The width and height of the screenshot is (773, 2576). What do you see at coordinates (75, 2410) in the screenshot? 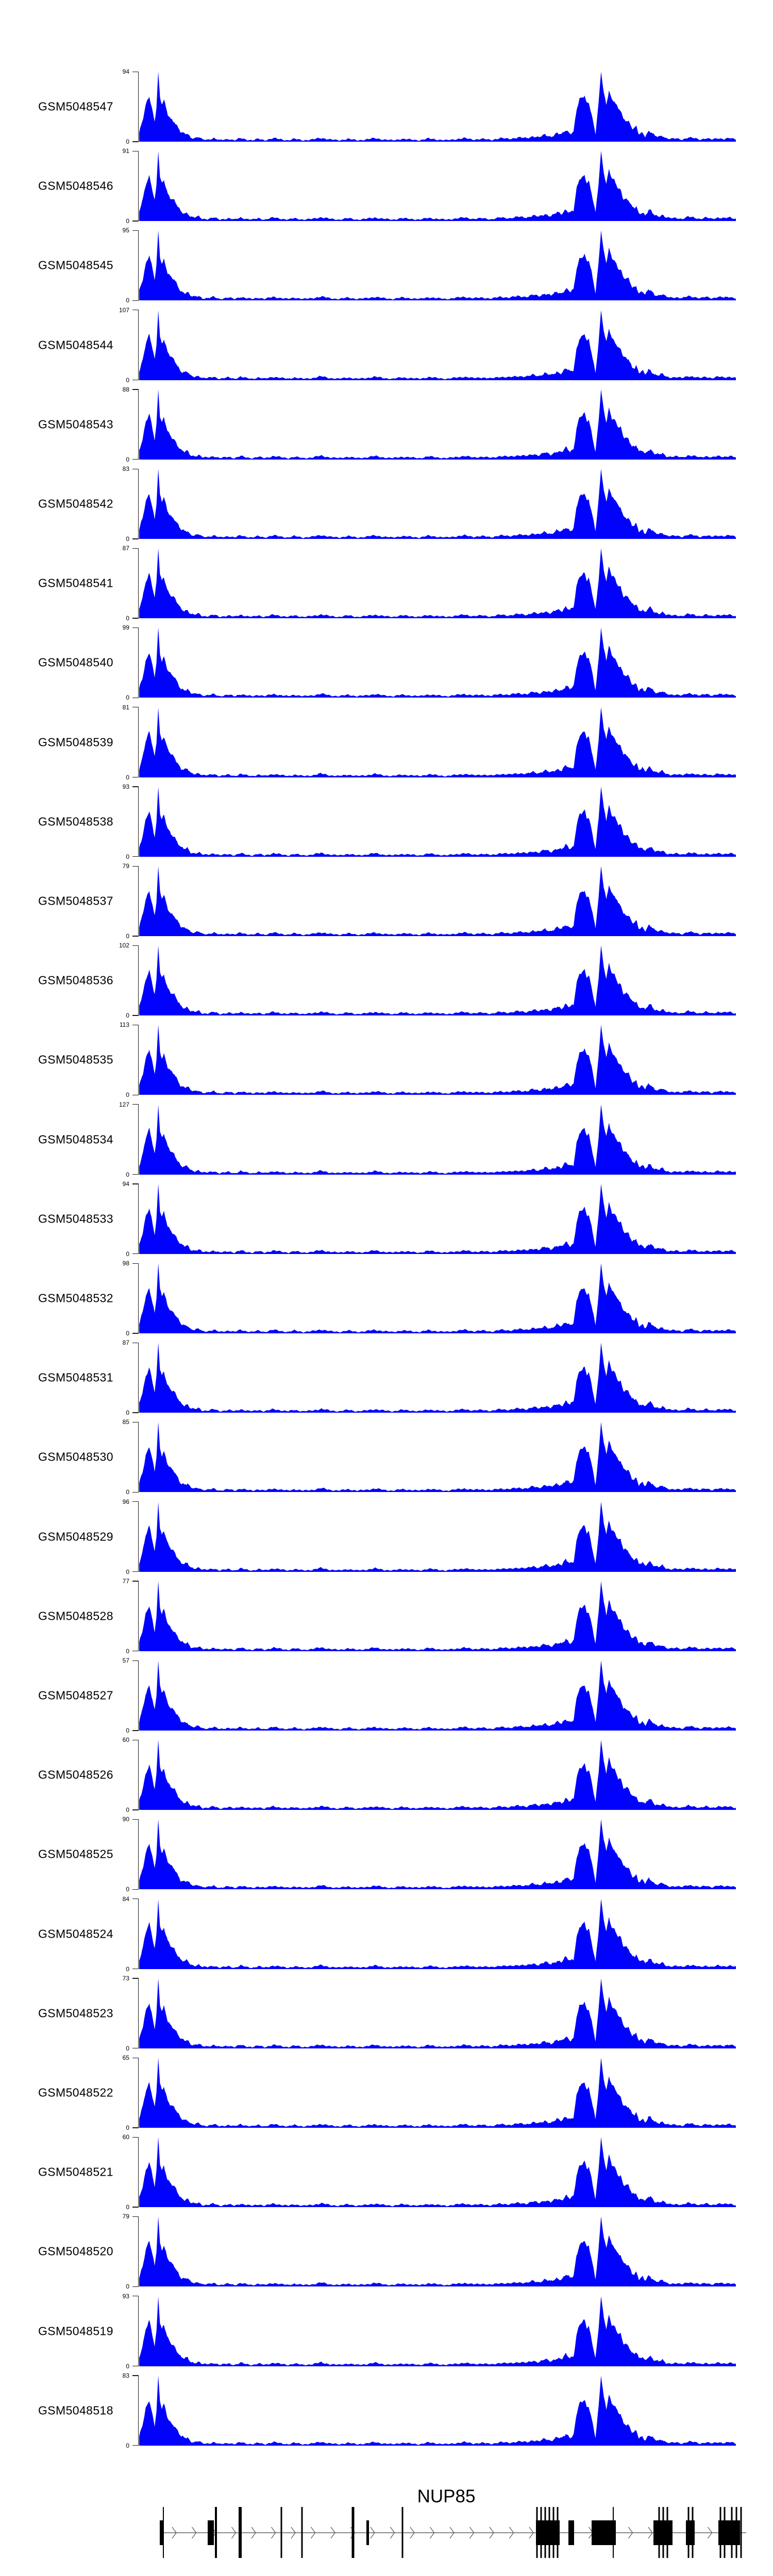
I see `sample-label: GSM5048518` at bounding box center [75, 2410].